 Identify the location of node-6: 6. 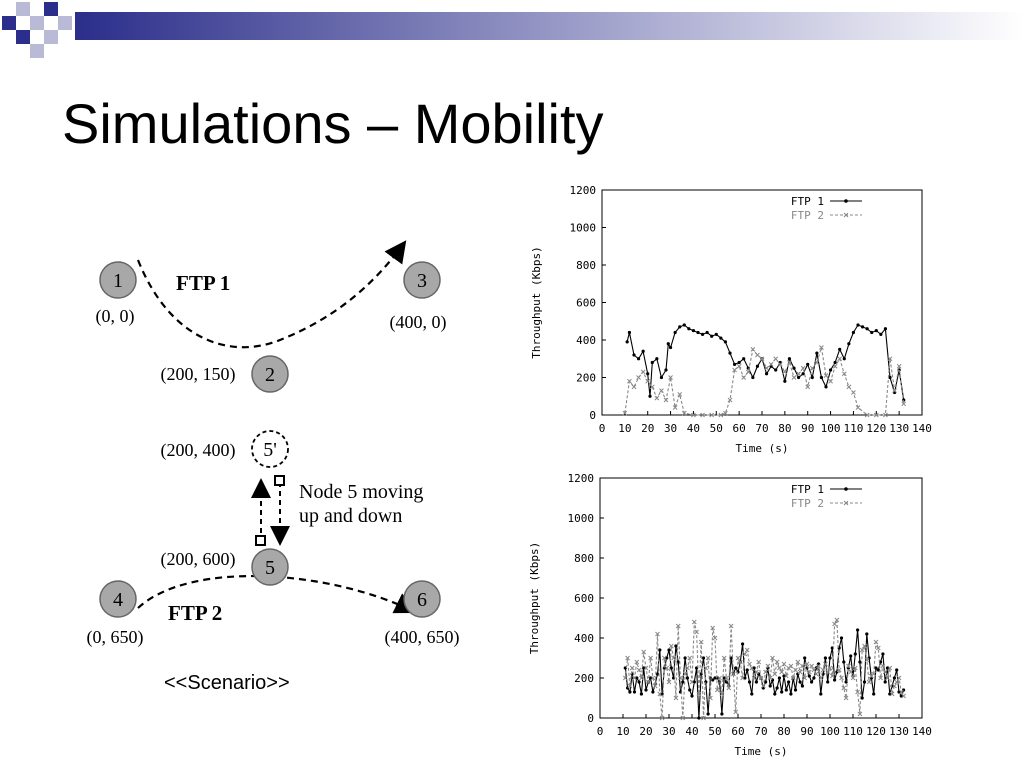
(422, 599).